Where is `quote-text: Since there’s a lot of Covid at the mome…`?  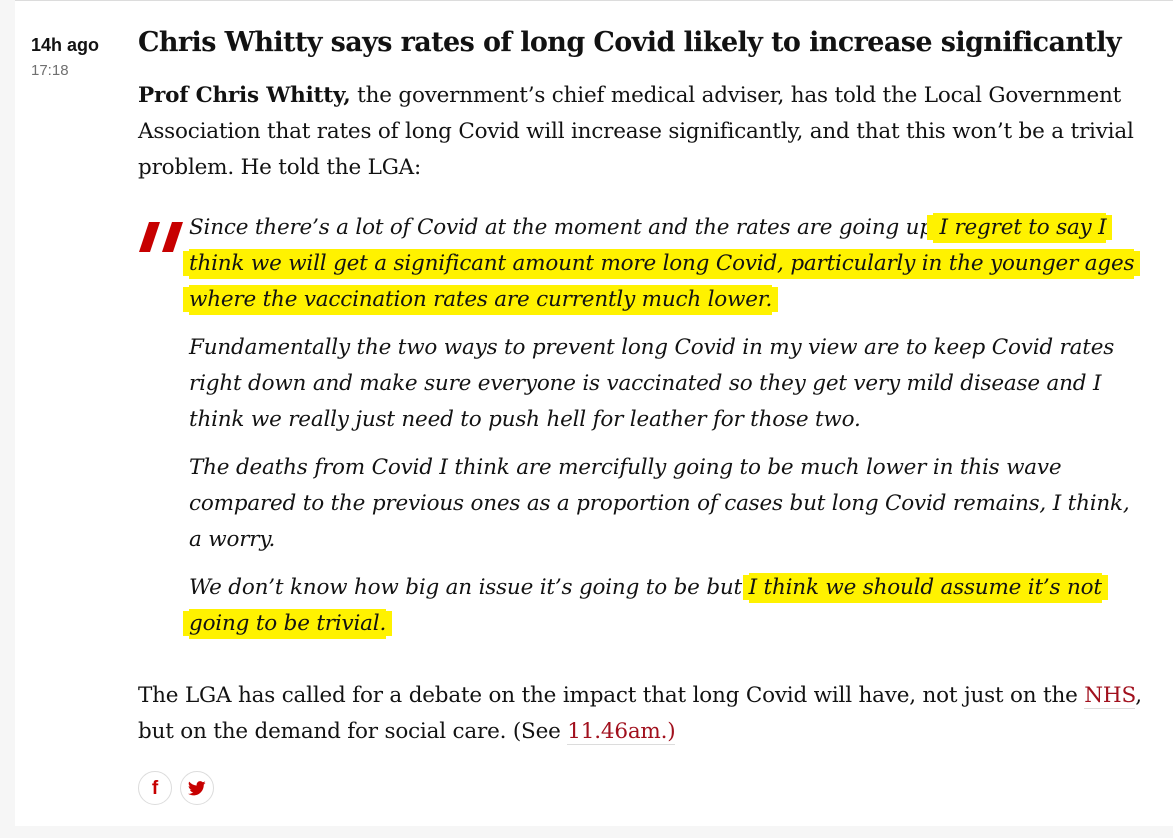
quote-text: Since there’s a lot of Covid at the mome… is located at coordinates (561, 227).